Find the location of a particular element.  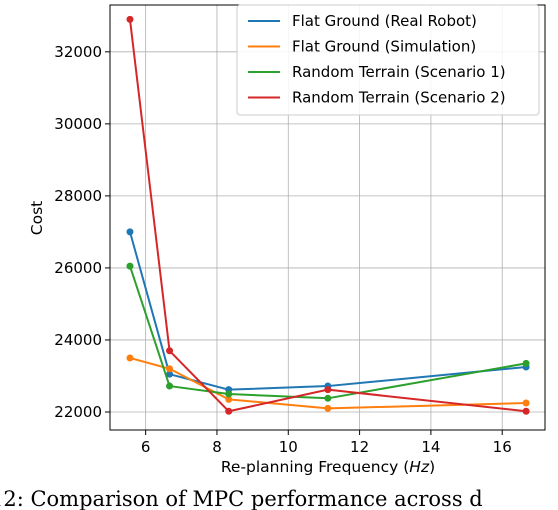

legend-frame is located at coordinates (388, 60).